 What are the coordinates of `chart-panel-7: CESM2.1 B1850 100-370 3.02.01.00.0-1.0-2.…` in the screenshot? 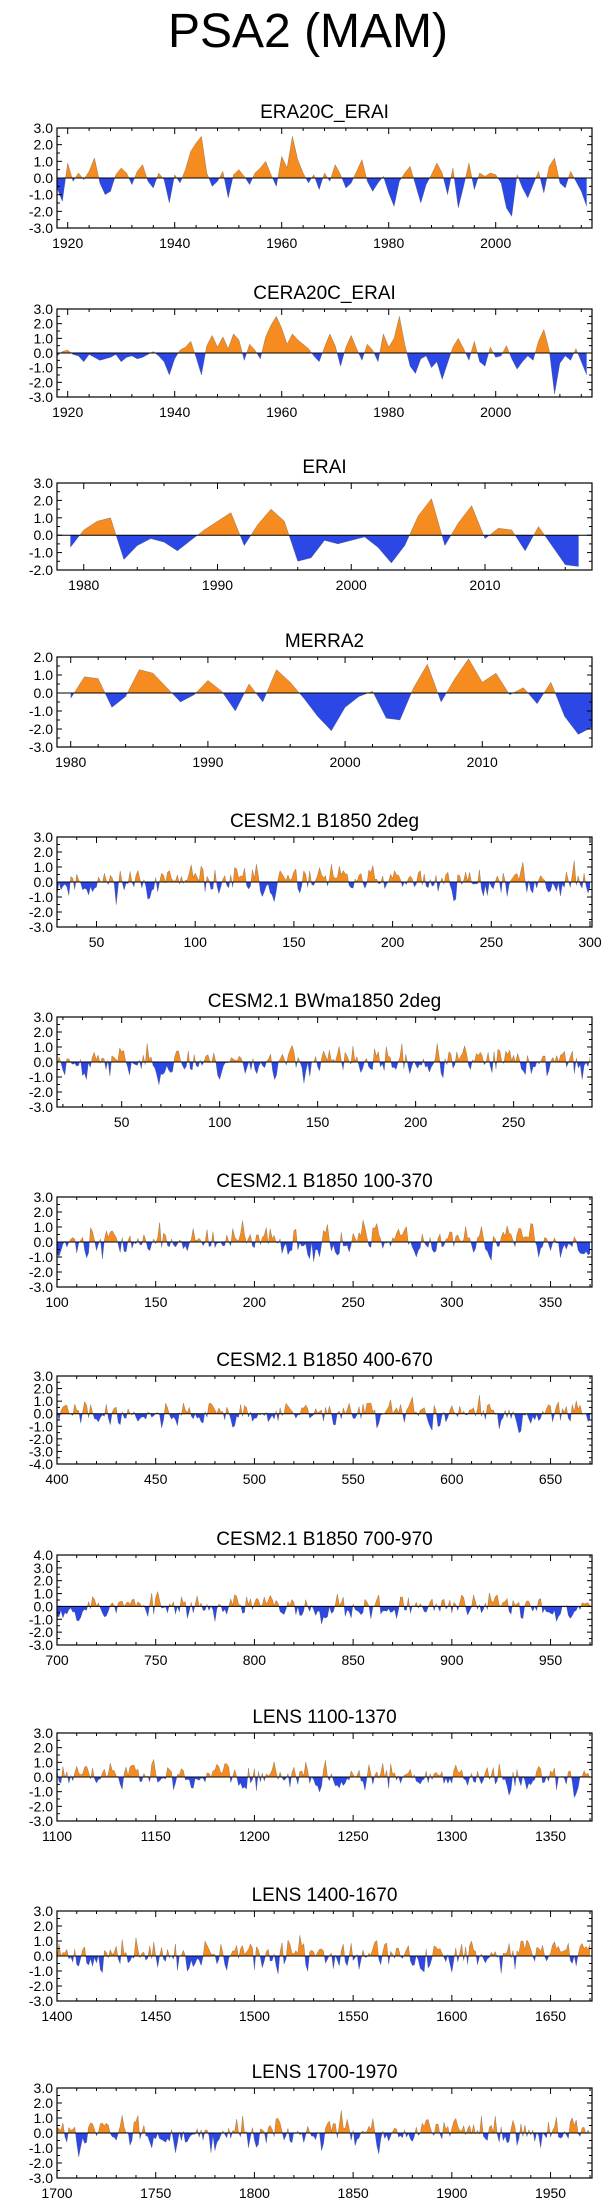 It's located at (311, 1240).